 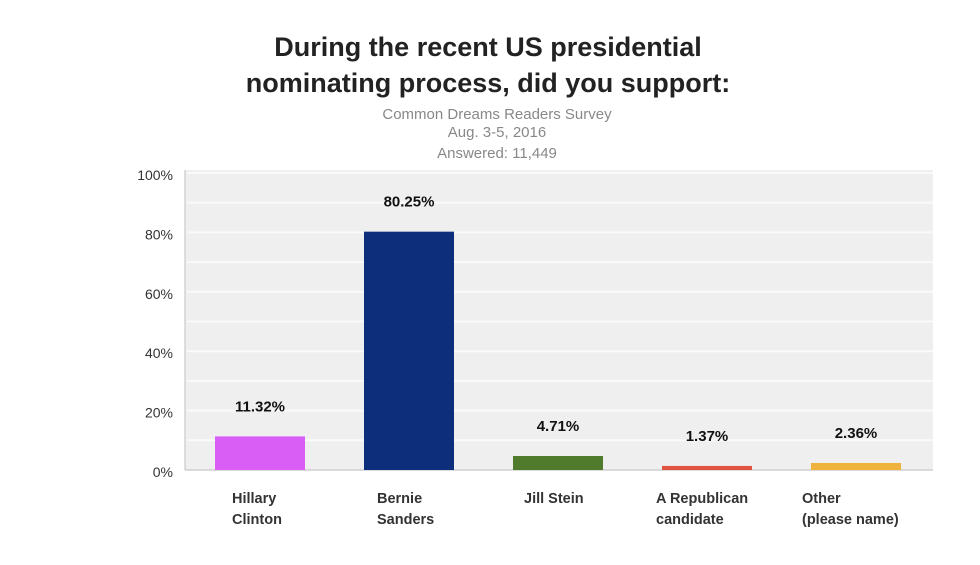 I want to click on chart-title-line-1: During the recent US presidential, so click(x=488, y=47).